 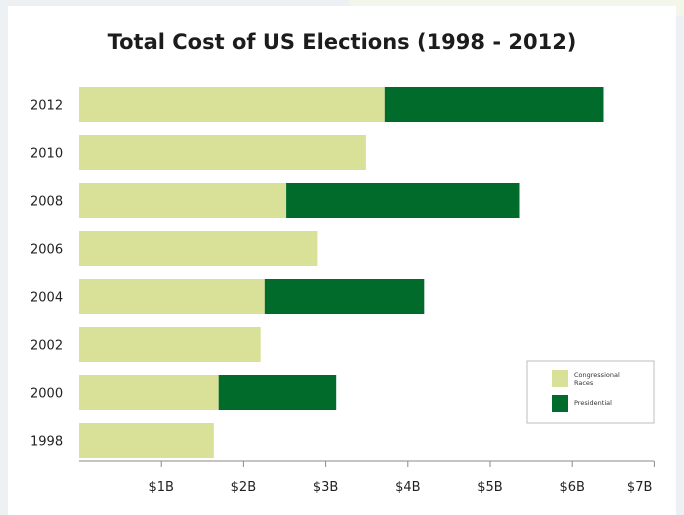 I want to click on bar-2012-presidential, so click(x=494, y=104).